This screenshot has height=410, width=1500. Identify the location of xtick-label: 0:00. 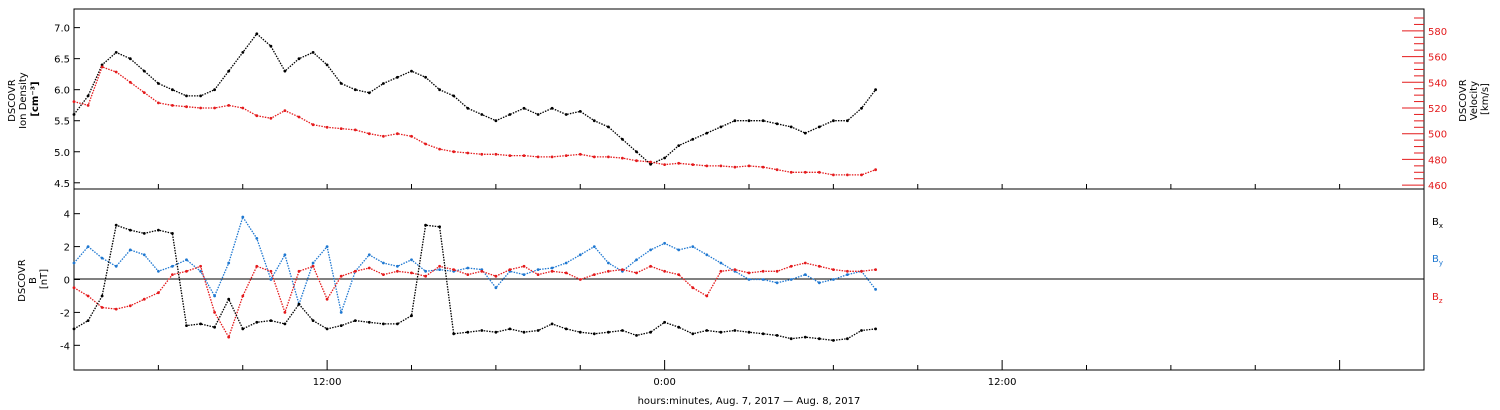
(664, 382).